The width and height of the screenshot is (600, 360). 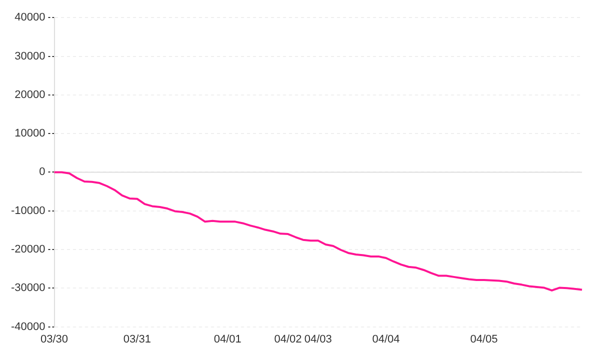 What do you see at coordinates (484, 339) in the screenshot?
I see `x-tick-label: 04/05` at bounding box center [484, 339].